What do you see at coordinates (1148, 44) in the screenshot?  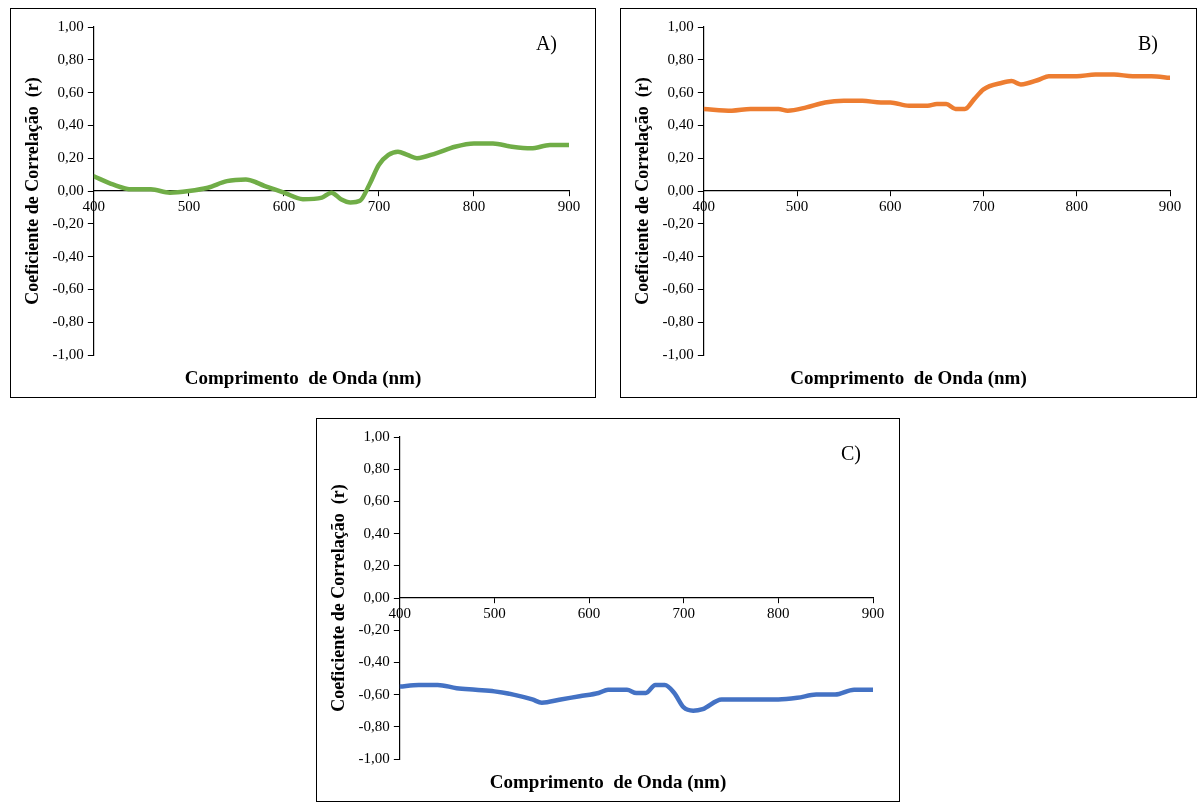 I see `annotation: B)` at bounding box center [1148, 44].